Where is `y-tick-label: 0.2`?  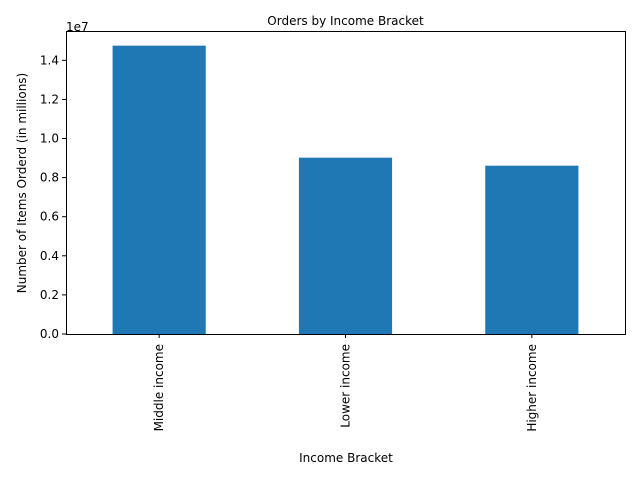 y-tick-label: 0.2 is located at coordinates (49, 295).